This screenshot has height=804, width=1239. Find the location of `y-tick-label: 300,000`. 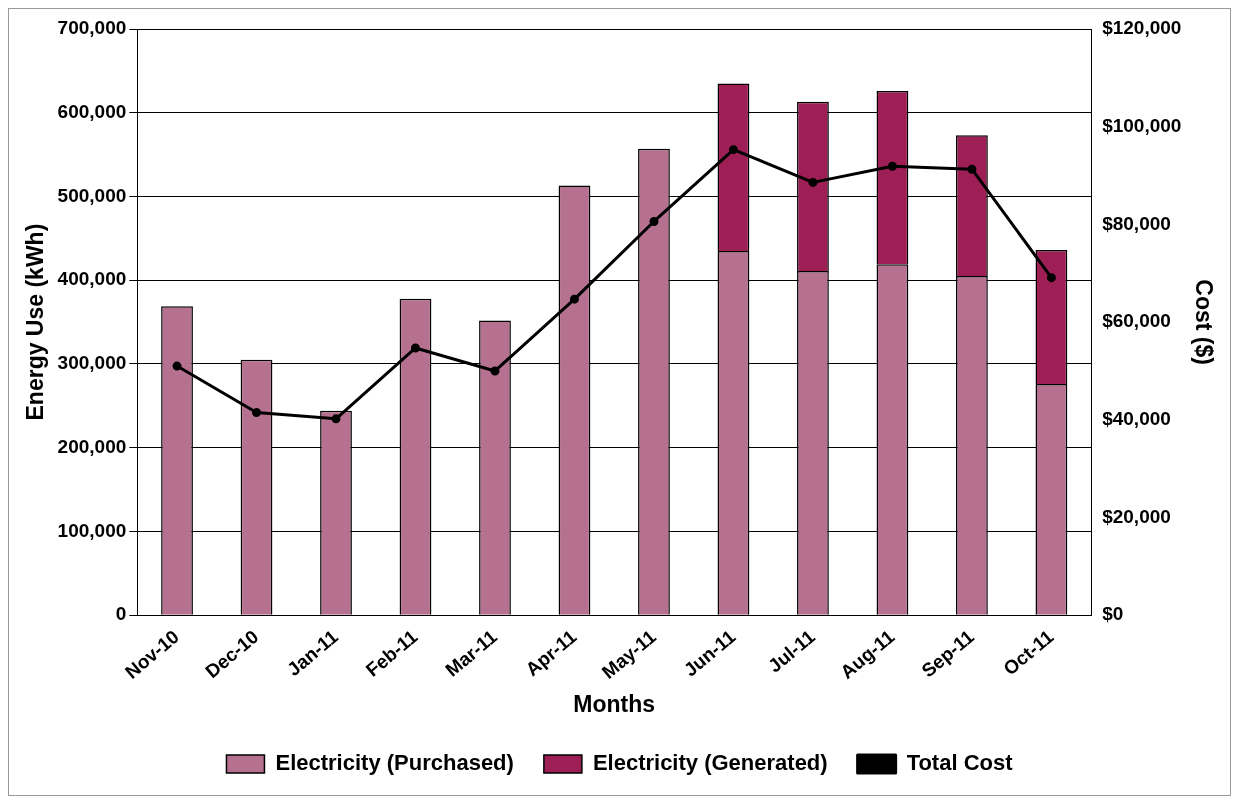

y-tick-label: 300,000 is located at coordinates (92, 363).